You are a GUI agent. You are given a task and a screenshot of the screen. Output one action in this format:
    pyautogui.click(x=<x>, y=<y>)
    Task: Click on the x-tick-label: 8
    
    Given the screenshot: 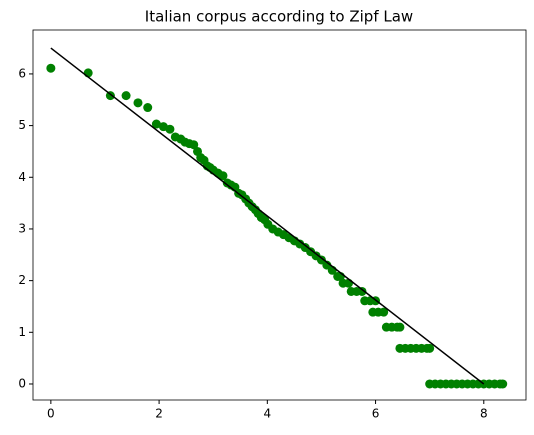 What is the action you would take?
    pyautogui.click(x=484, y=414)
    